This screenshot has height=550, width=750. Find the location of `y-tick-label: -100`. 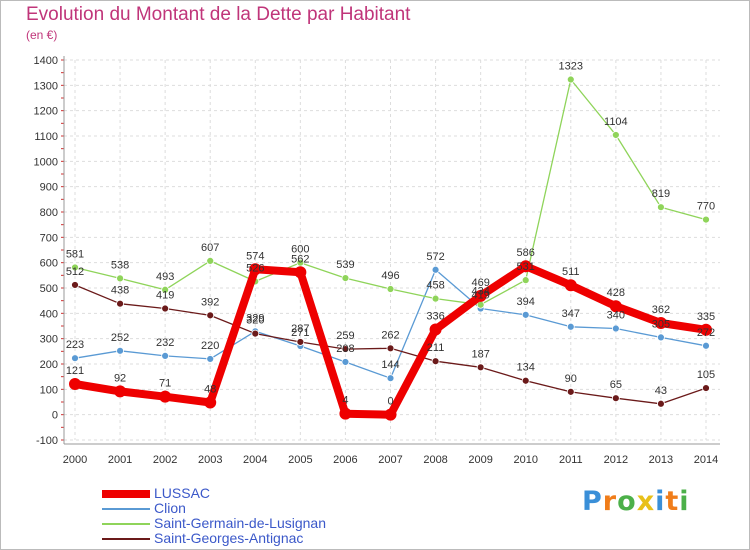

y-tick-label: -100 is located at coordinates (47, 441).